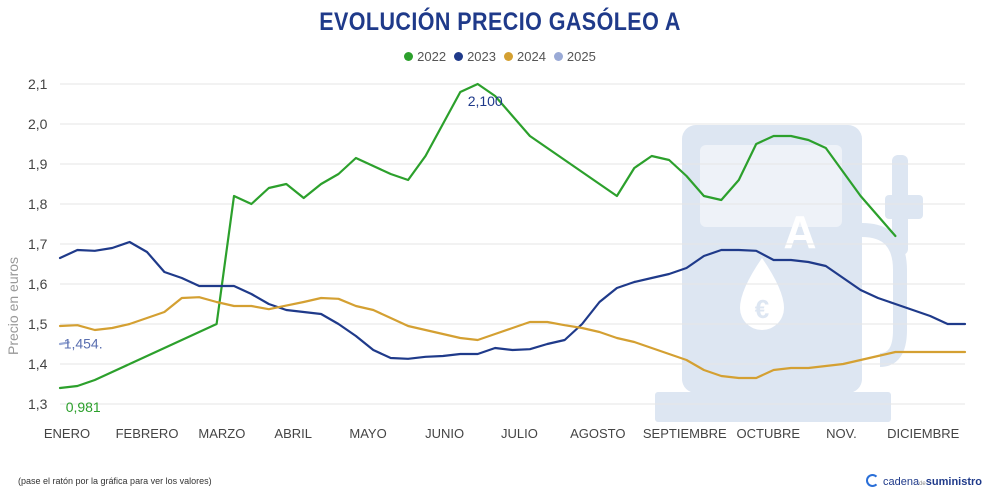  I want to click on chart-legend: 2022 2023 2024 2025, so click(500, 56).